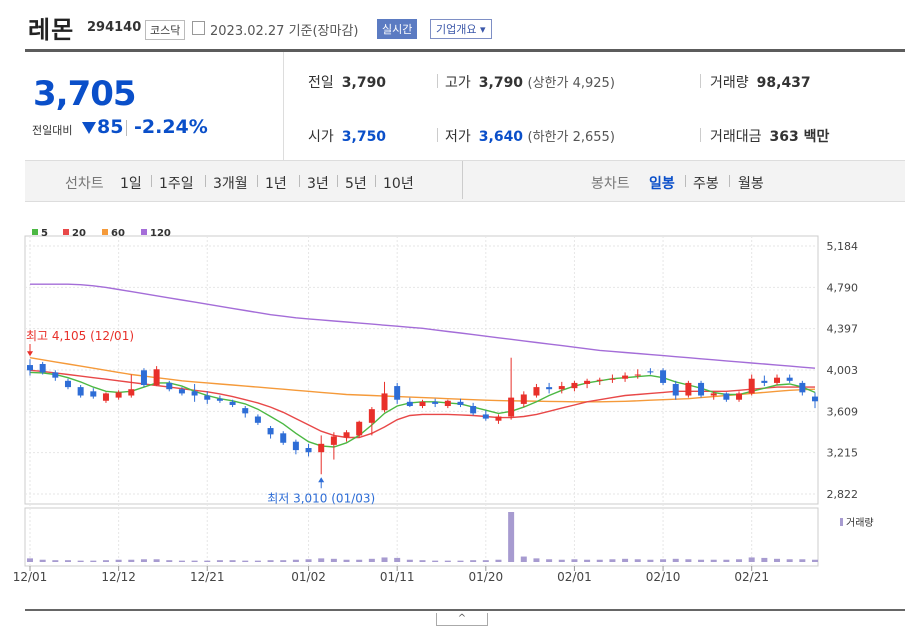 The height and width of the screenshot is (637, 905). I want to click on period-3m: 3개월, so click(230, 184).